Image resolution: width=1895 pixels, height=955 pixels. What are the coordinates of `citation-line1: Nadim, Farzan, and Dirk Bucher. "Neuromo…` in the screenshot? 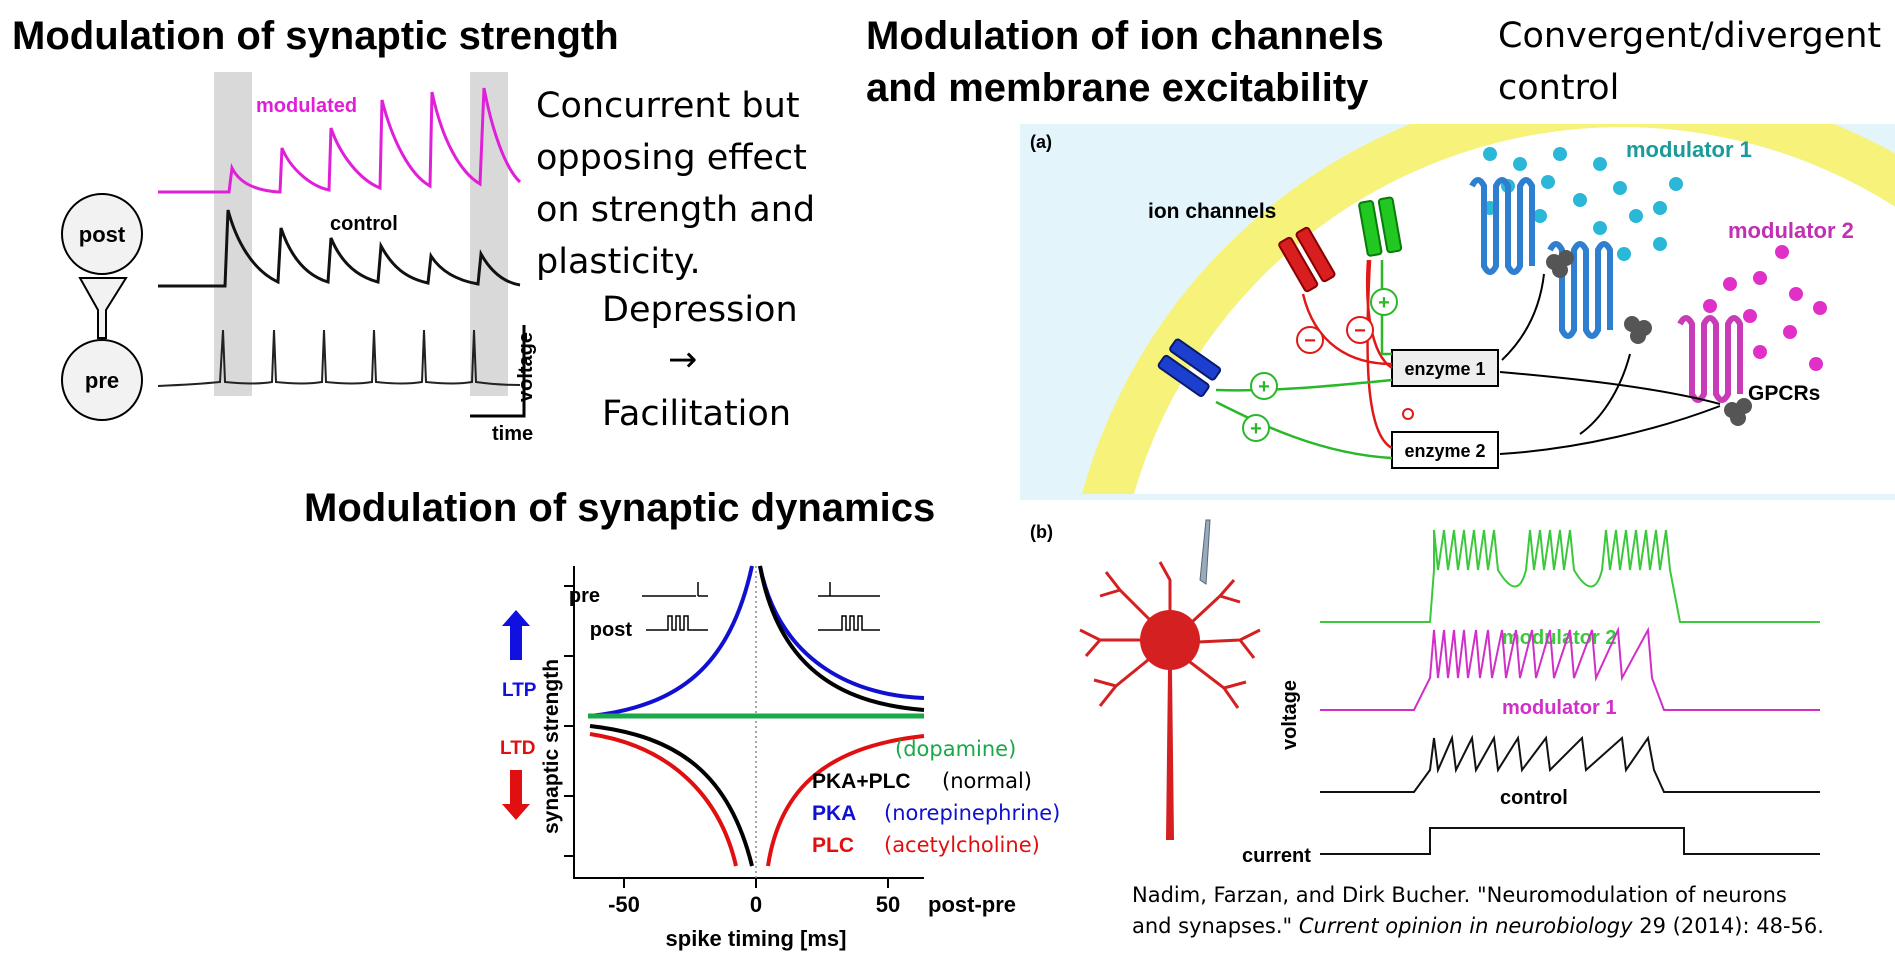 It's located at (1459, 895).